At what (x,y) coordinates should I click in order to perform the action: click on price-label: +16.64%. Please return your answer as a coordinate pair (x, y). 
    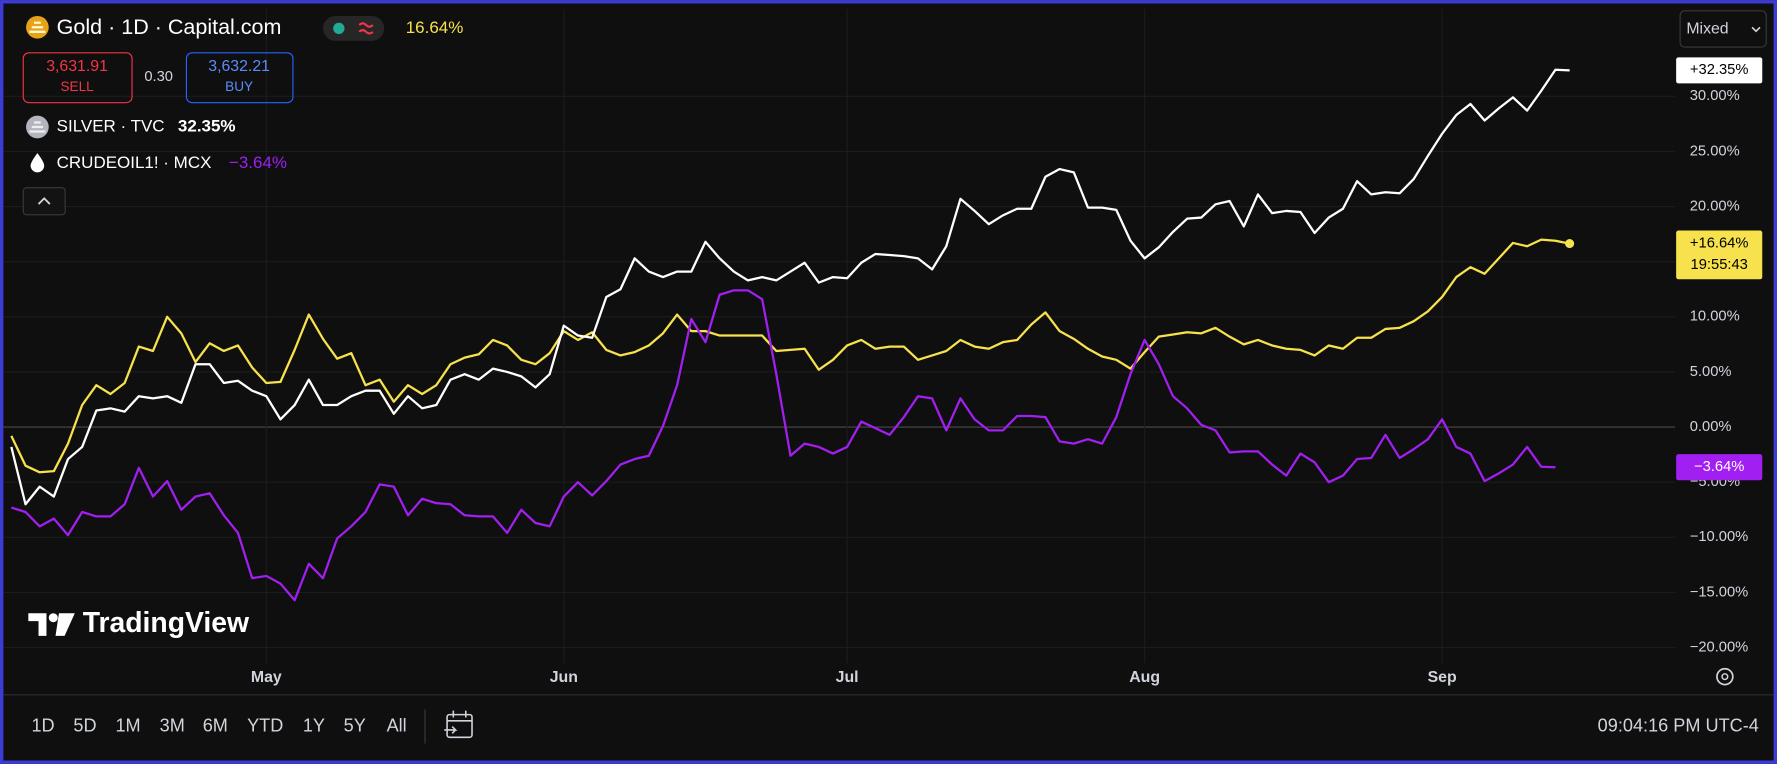
    Looking at the image, I should click on (1719, 243).